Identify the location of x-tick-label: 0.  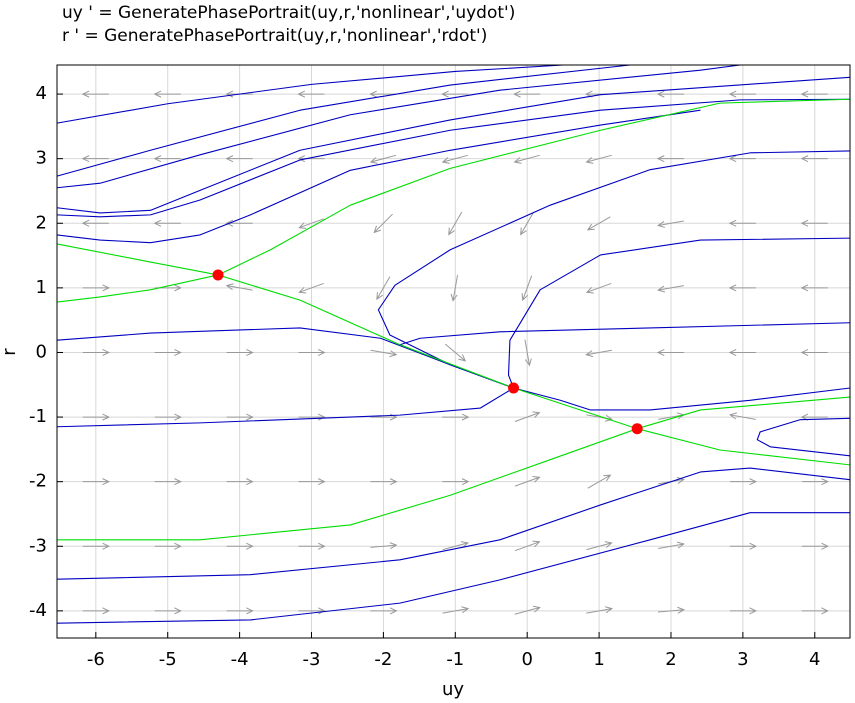
(526, 659).